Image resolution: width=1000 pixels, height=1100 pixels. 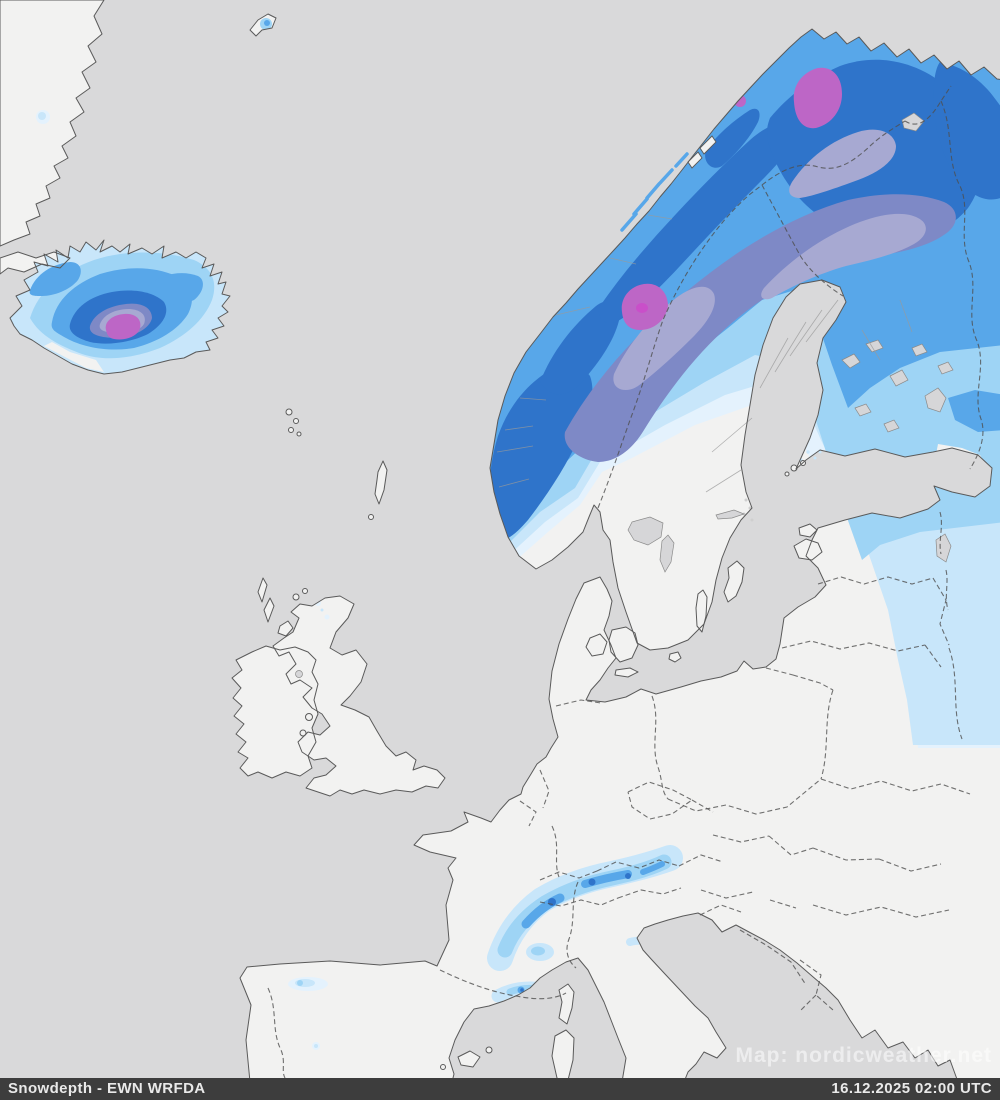 I want to click on rivers, so click(x=704, y=353).